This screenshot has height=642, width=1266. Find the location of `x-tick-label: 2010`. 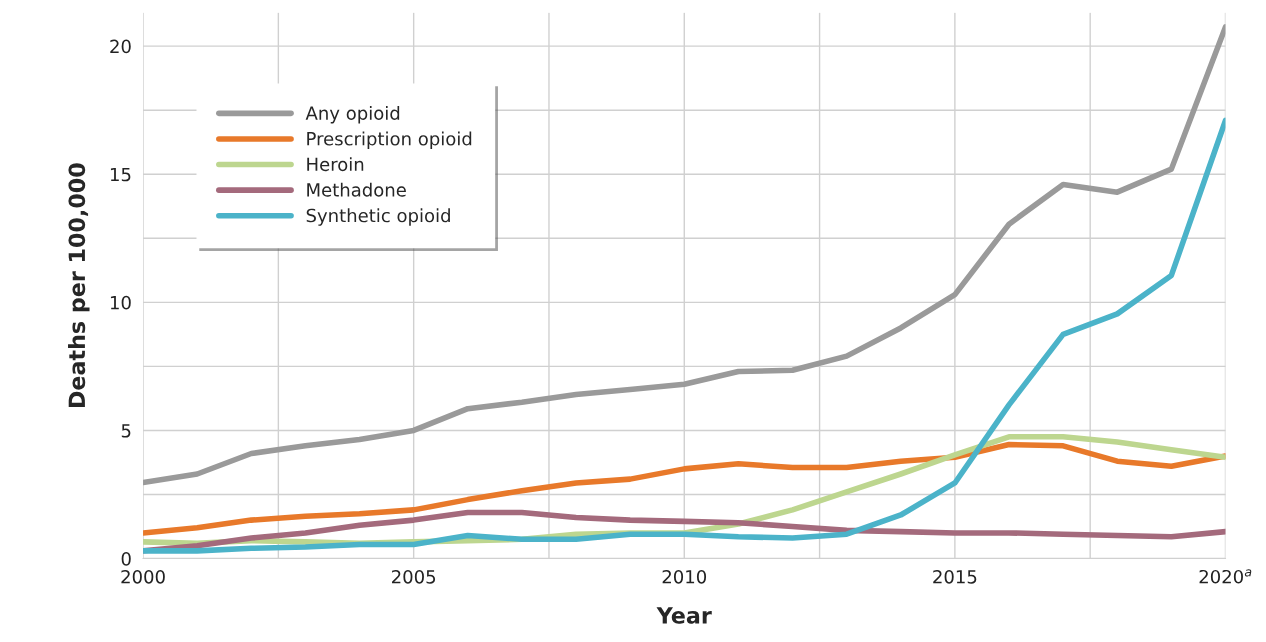

x-tick-label: 2010 is located at coordinates (684, 576).